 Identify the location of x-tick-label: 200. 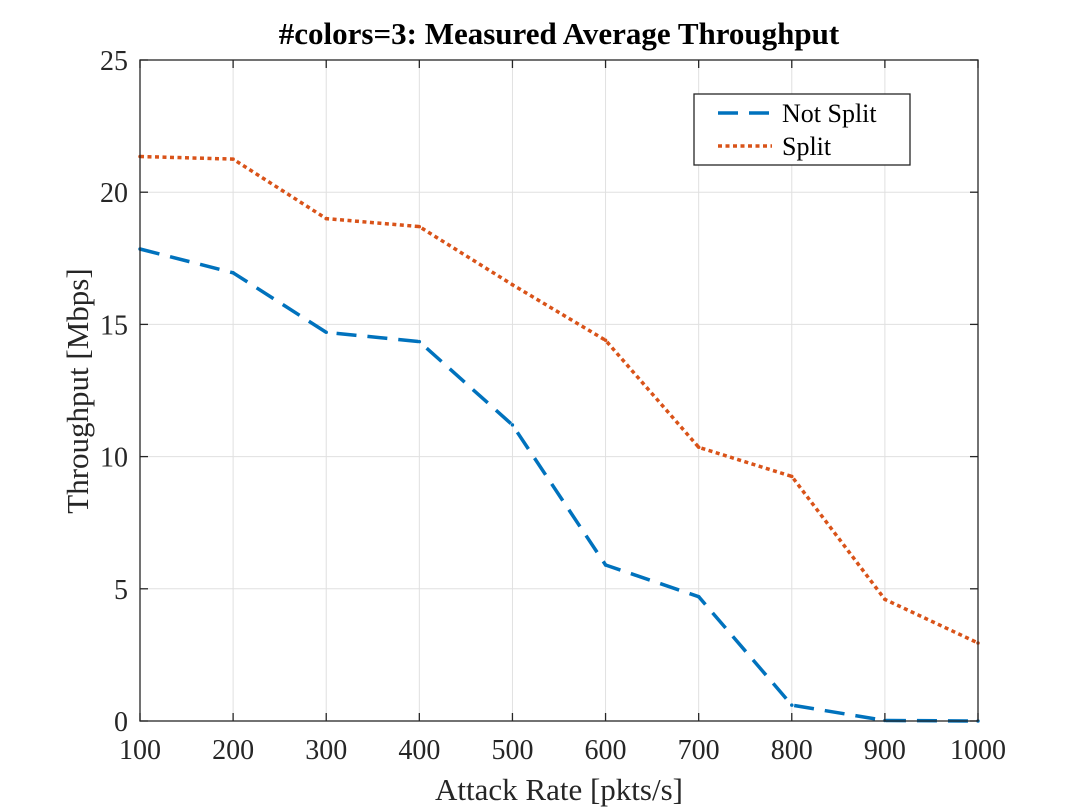
(233, 750).